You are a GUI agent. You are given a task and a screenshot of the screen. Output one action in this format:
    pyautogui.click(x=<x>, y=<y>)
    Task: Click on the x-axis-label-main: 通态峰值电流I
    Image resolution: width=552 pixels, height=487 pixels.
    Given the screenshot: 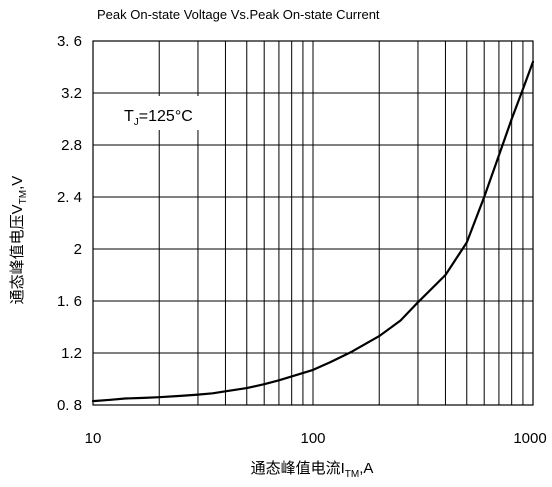 What is the action you would take?
    pyautogui.click(x=298, y=468)
    